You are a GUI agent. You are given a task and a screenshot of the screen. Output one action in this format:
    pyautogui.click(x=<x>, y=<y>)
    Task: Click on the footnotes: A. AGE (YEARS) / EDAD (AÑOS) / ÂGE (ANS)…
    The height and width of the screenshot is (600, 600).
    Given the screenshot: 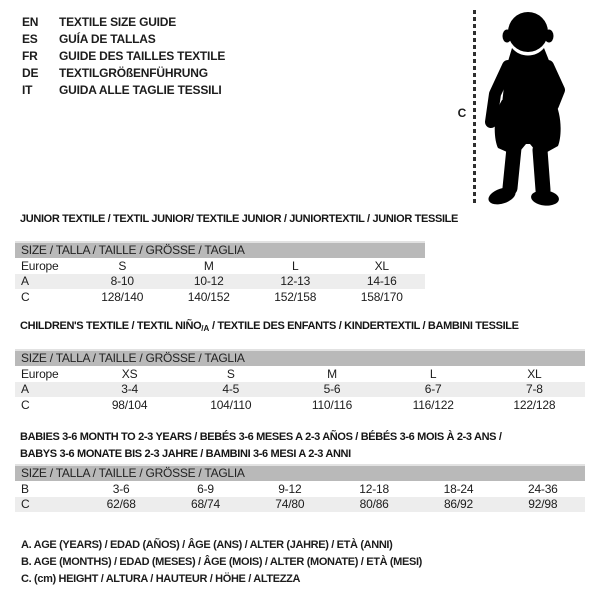 What is the action you would take?
    pyautogui.click(x=221, y=562)
    